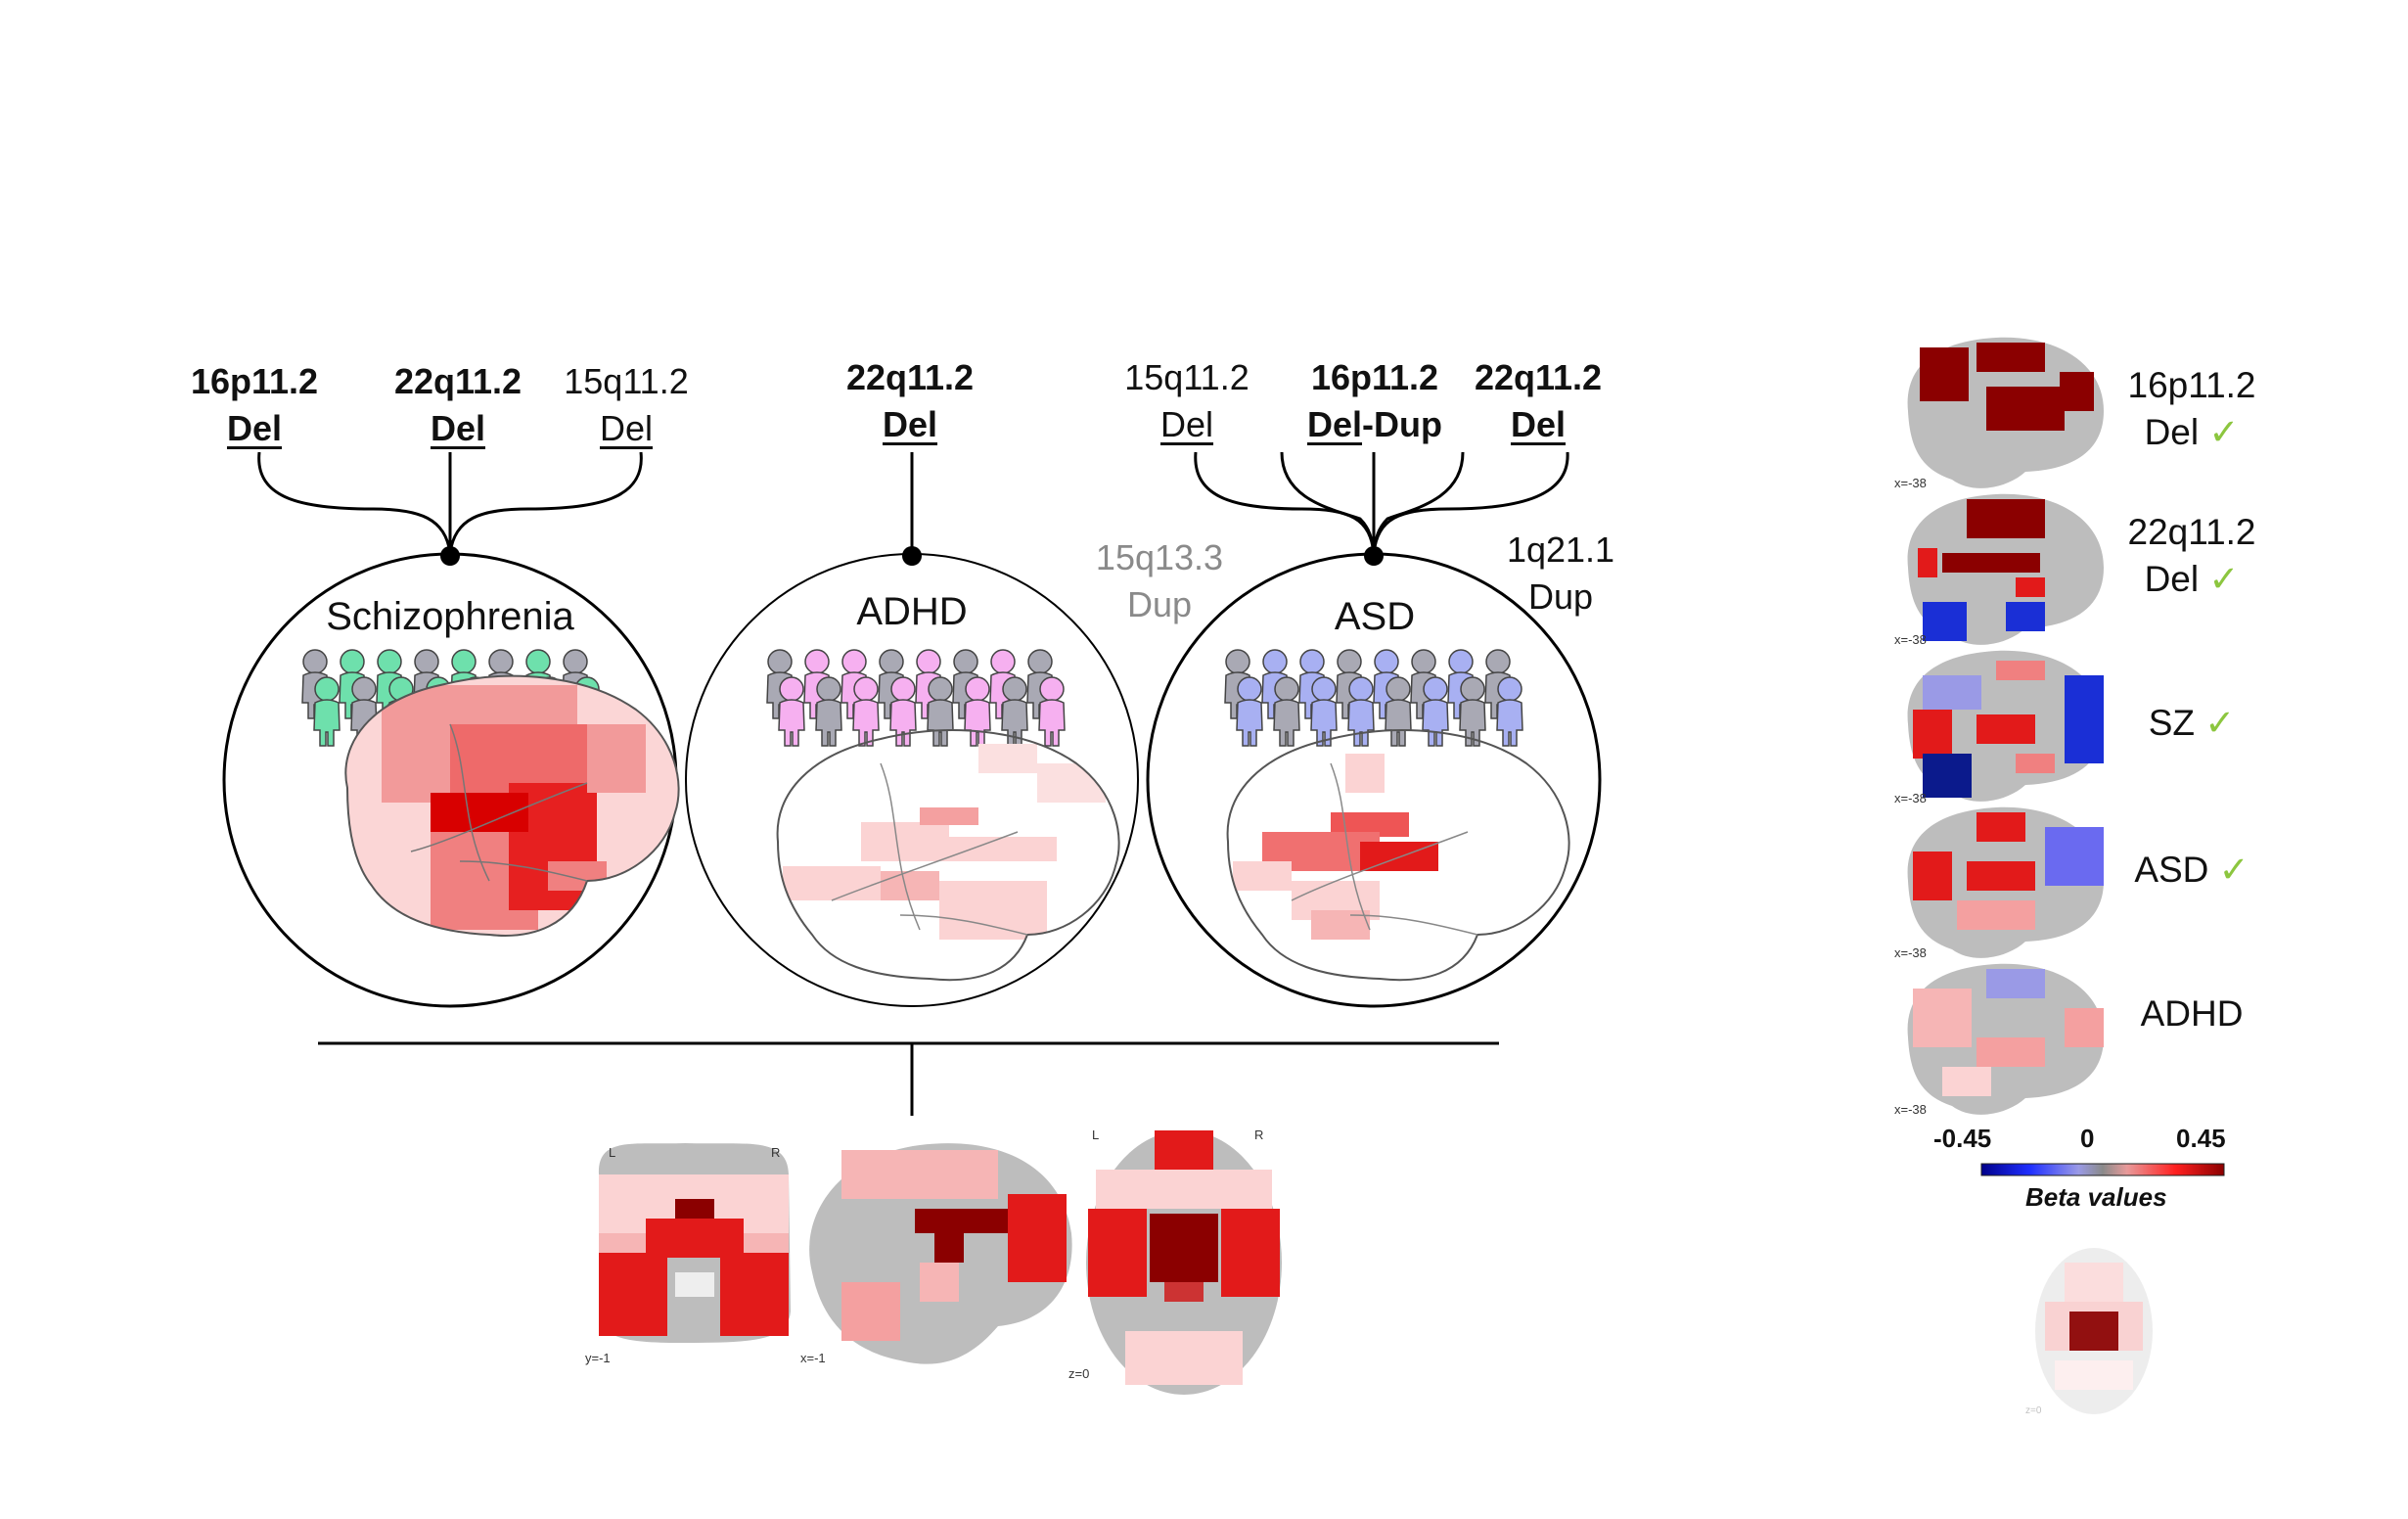  Describe the element at coordinates (2005, 882) in the screenshot. I see `side-map-asd` at that location.